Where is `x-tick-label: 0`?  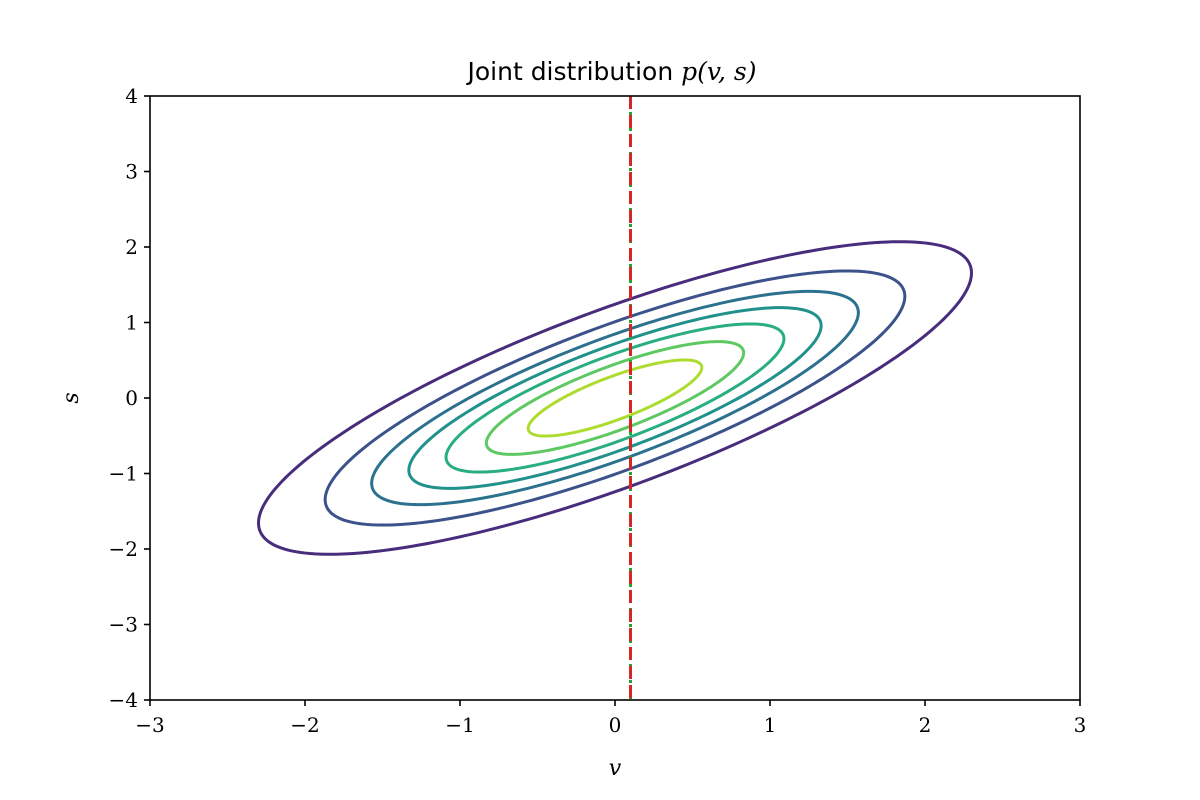 x-tick-label: 0 is located at coordinates (615, 725).